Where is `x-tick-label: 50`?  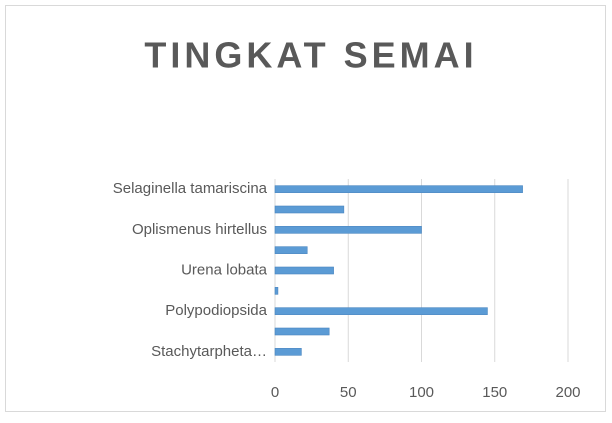 x-tick-label: 50 is located at coordinates (348, 392).